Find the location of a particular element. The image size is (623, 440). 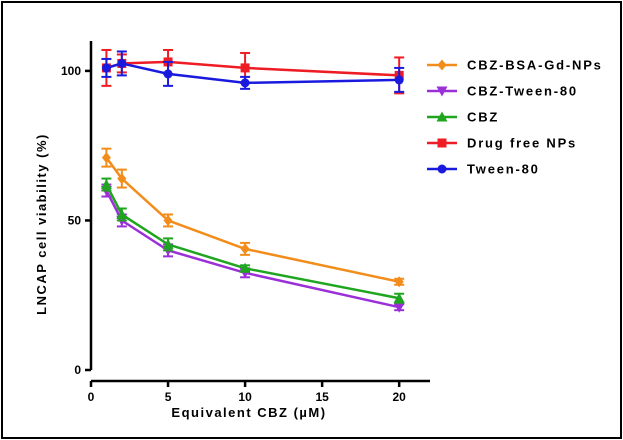

y-tick-label: 50 is located at coordinates (75, 220).